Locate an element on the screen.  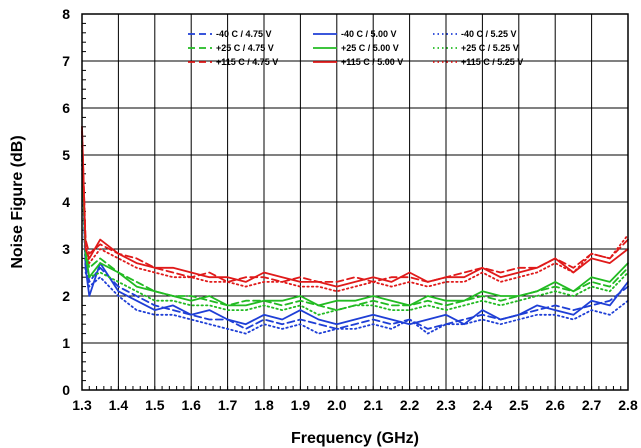
legend-label: +25 C / 5.00 V is located at coordinates (370, 48).